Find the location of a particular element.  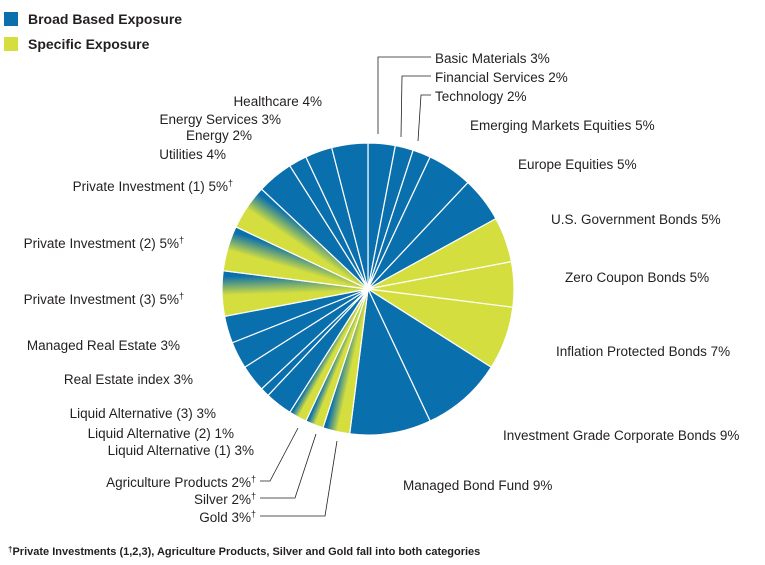

label-energy-services: Energy Services 3% is located at coordinates (220, 119).